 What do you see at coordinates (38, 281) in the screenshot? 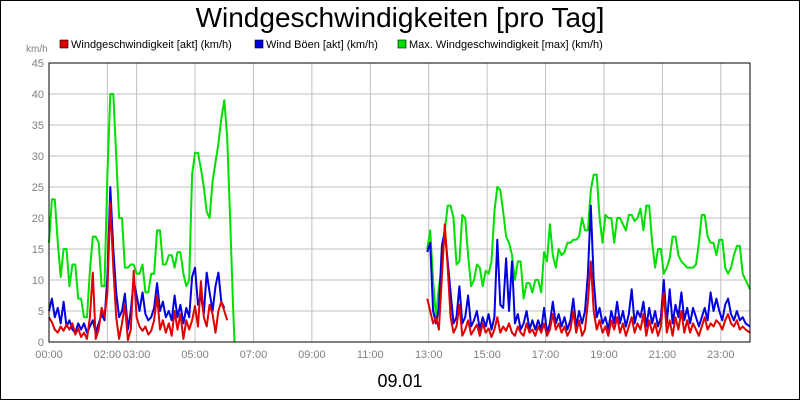
I see `y-tick-label: 10` at bounding box center [38, 281].